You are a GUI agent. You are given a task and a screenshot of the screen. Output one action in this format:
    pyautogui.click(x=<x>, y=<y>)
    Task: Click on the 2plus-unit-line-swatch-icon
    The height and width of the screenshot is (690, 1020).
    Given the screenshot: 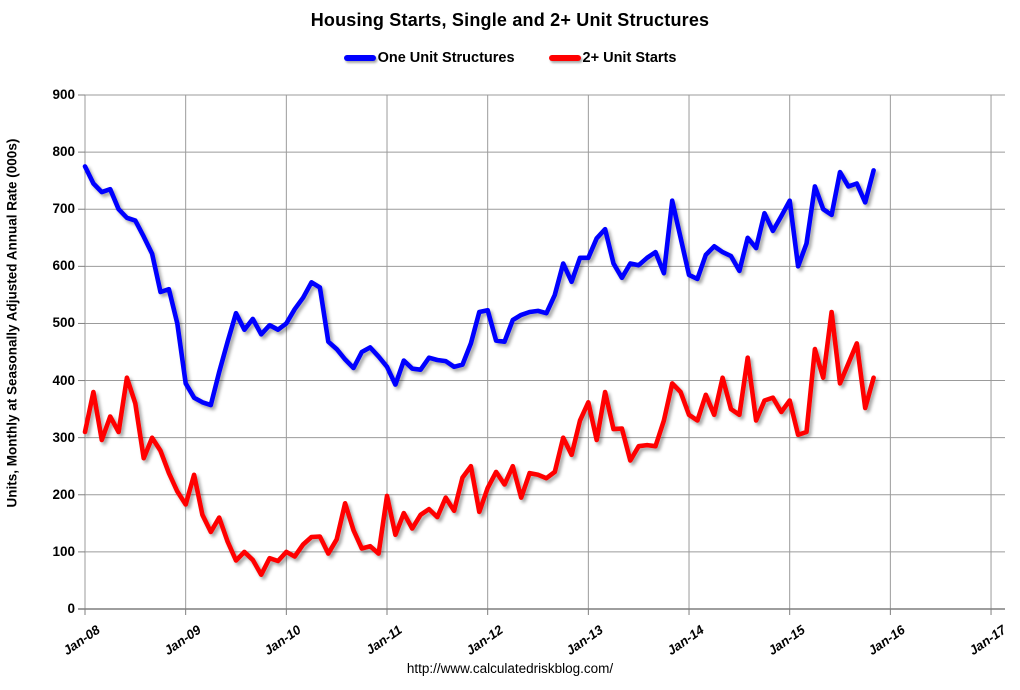 What is the action you would take?
    pyautogui.click(x=564, y=58)
    